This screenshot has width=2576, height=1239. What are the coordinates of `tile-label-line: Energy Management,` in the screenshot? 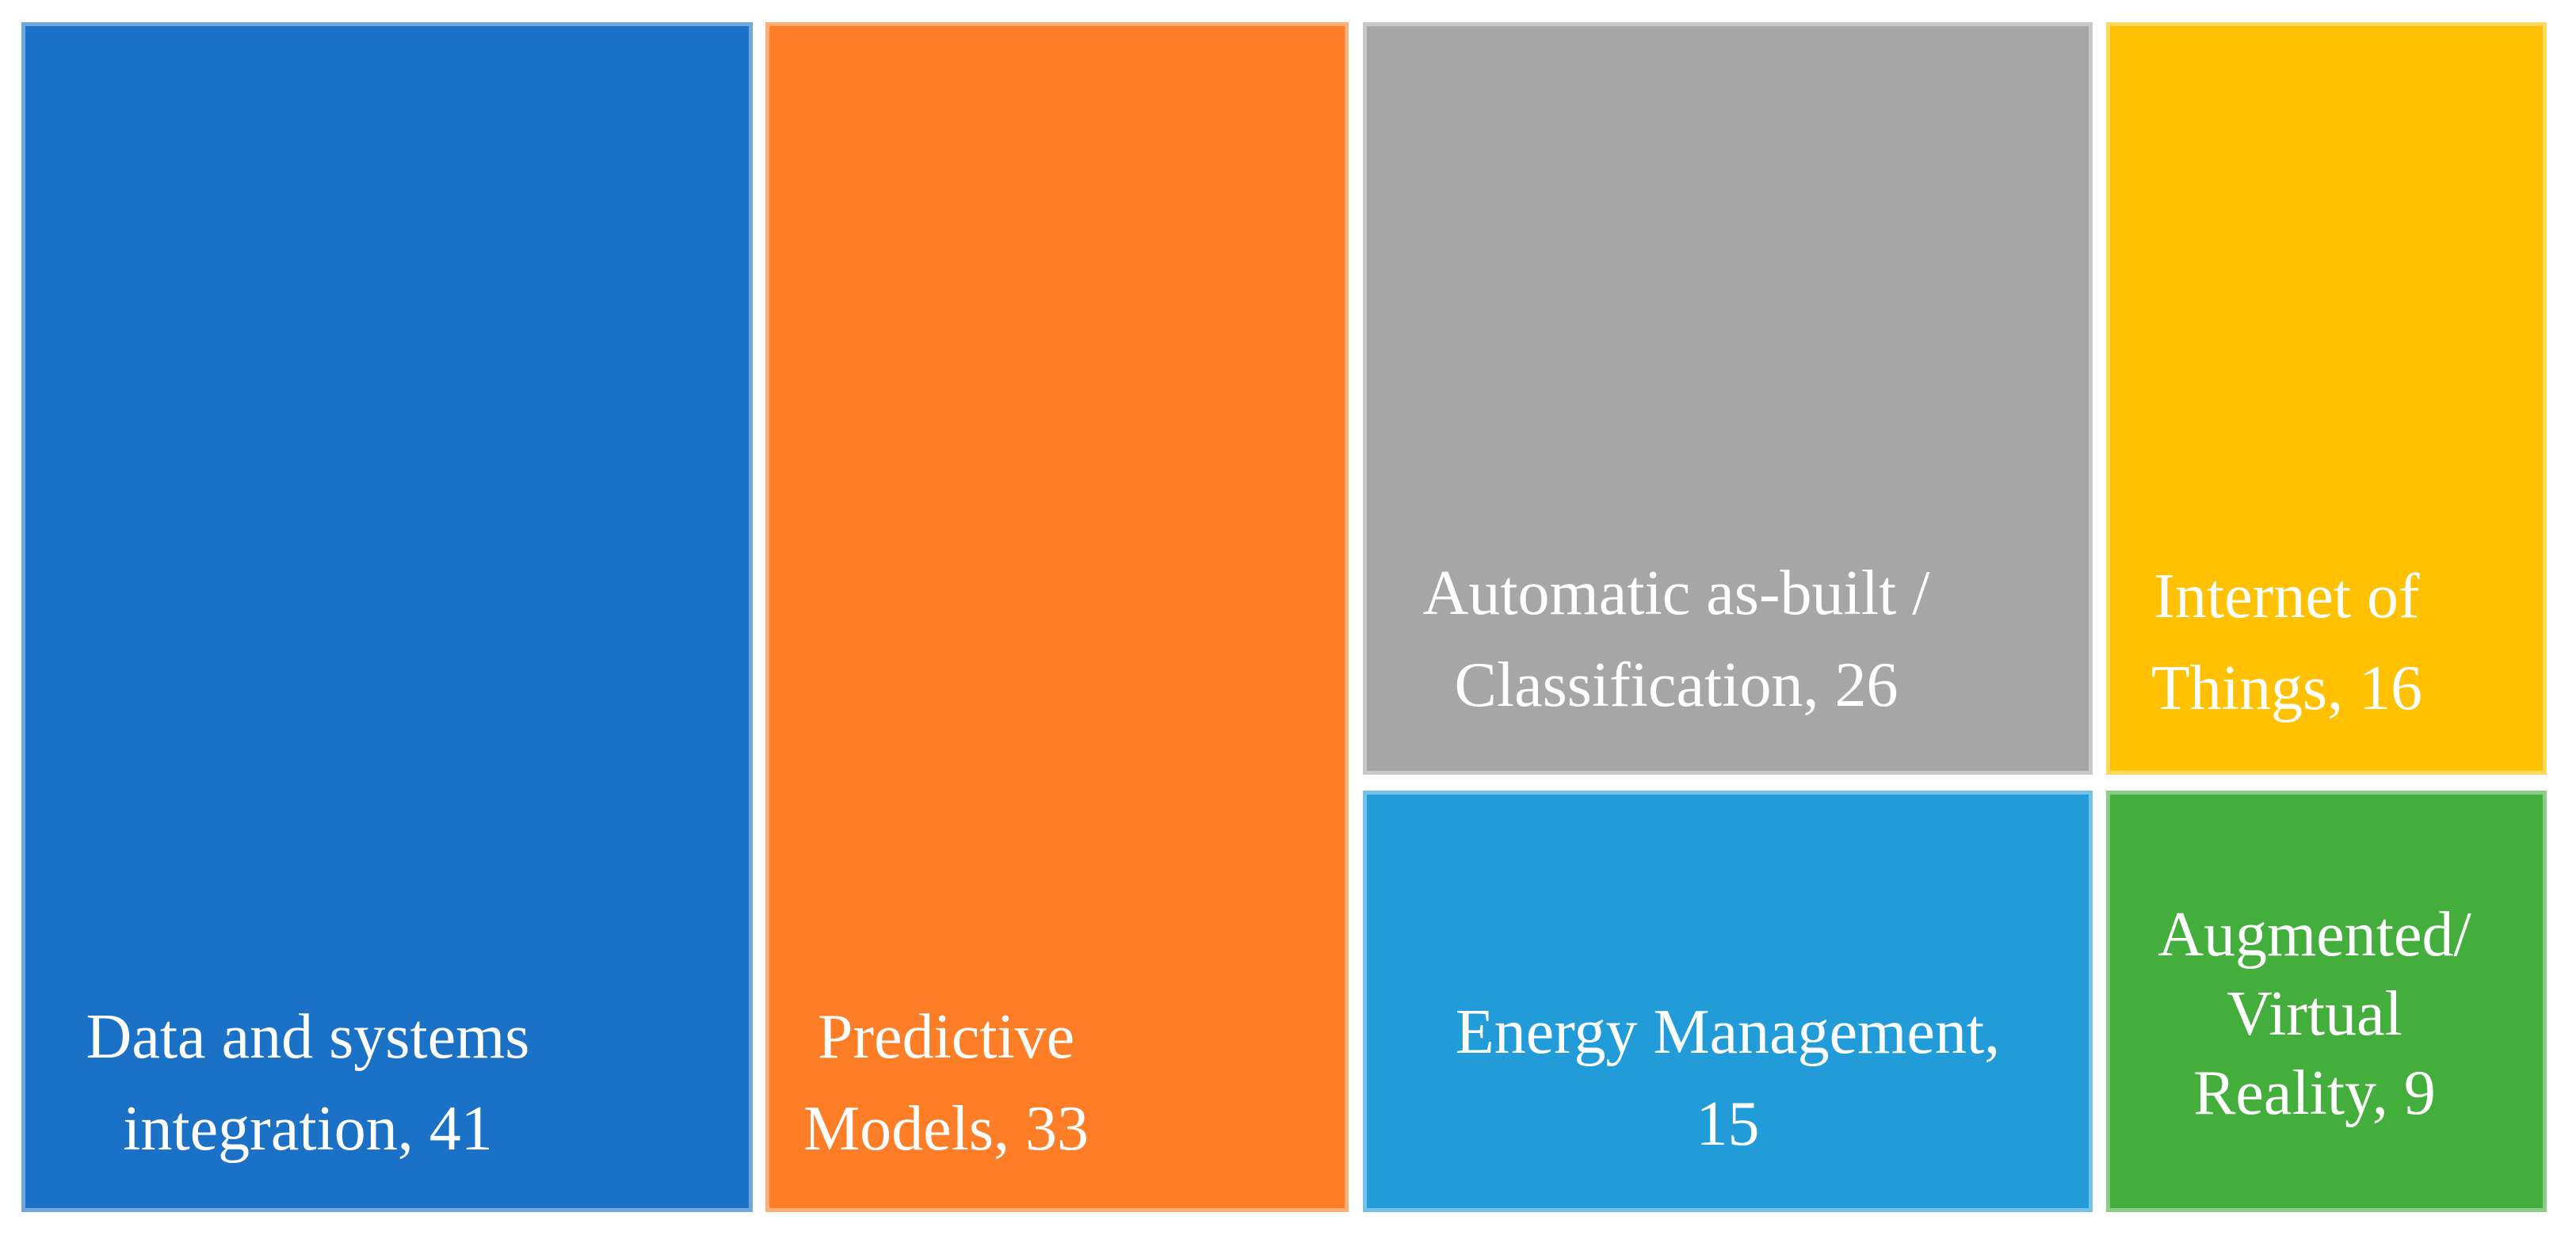 It's located at (1728, 1032).